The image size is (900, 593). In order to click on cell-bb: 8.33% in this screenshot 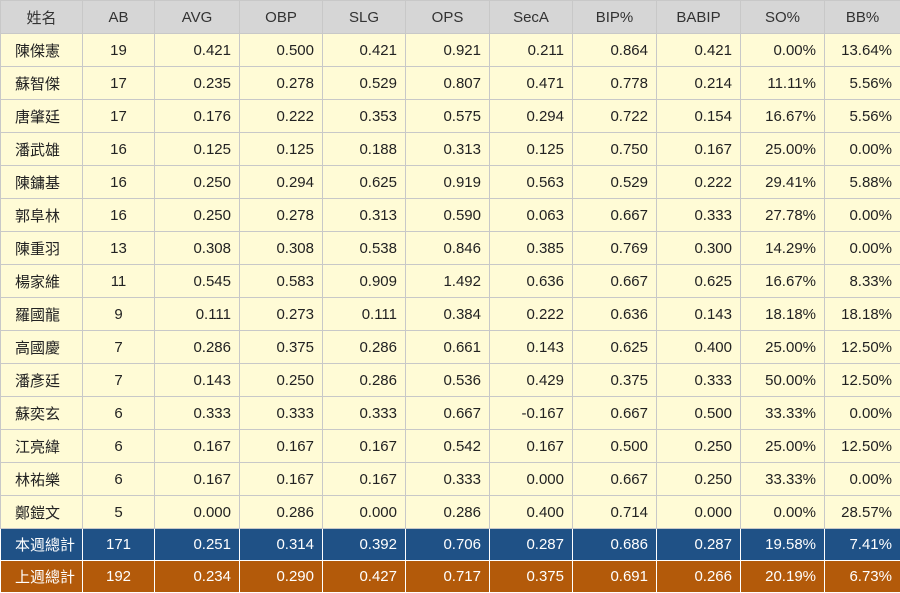, I will do `click(862, 281)`.